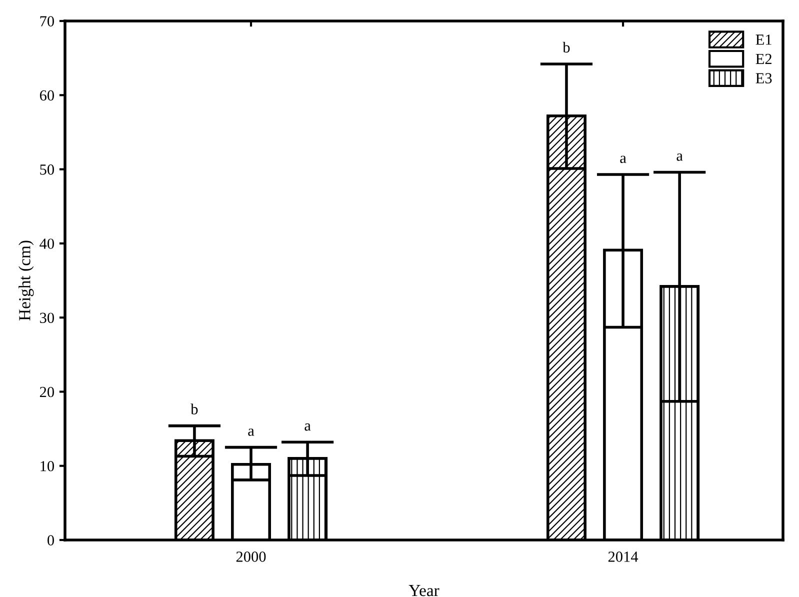  Describe the element at coordinates (47, 392) in the screenshot. I see `y-tick-label: 20` at that location.